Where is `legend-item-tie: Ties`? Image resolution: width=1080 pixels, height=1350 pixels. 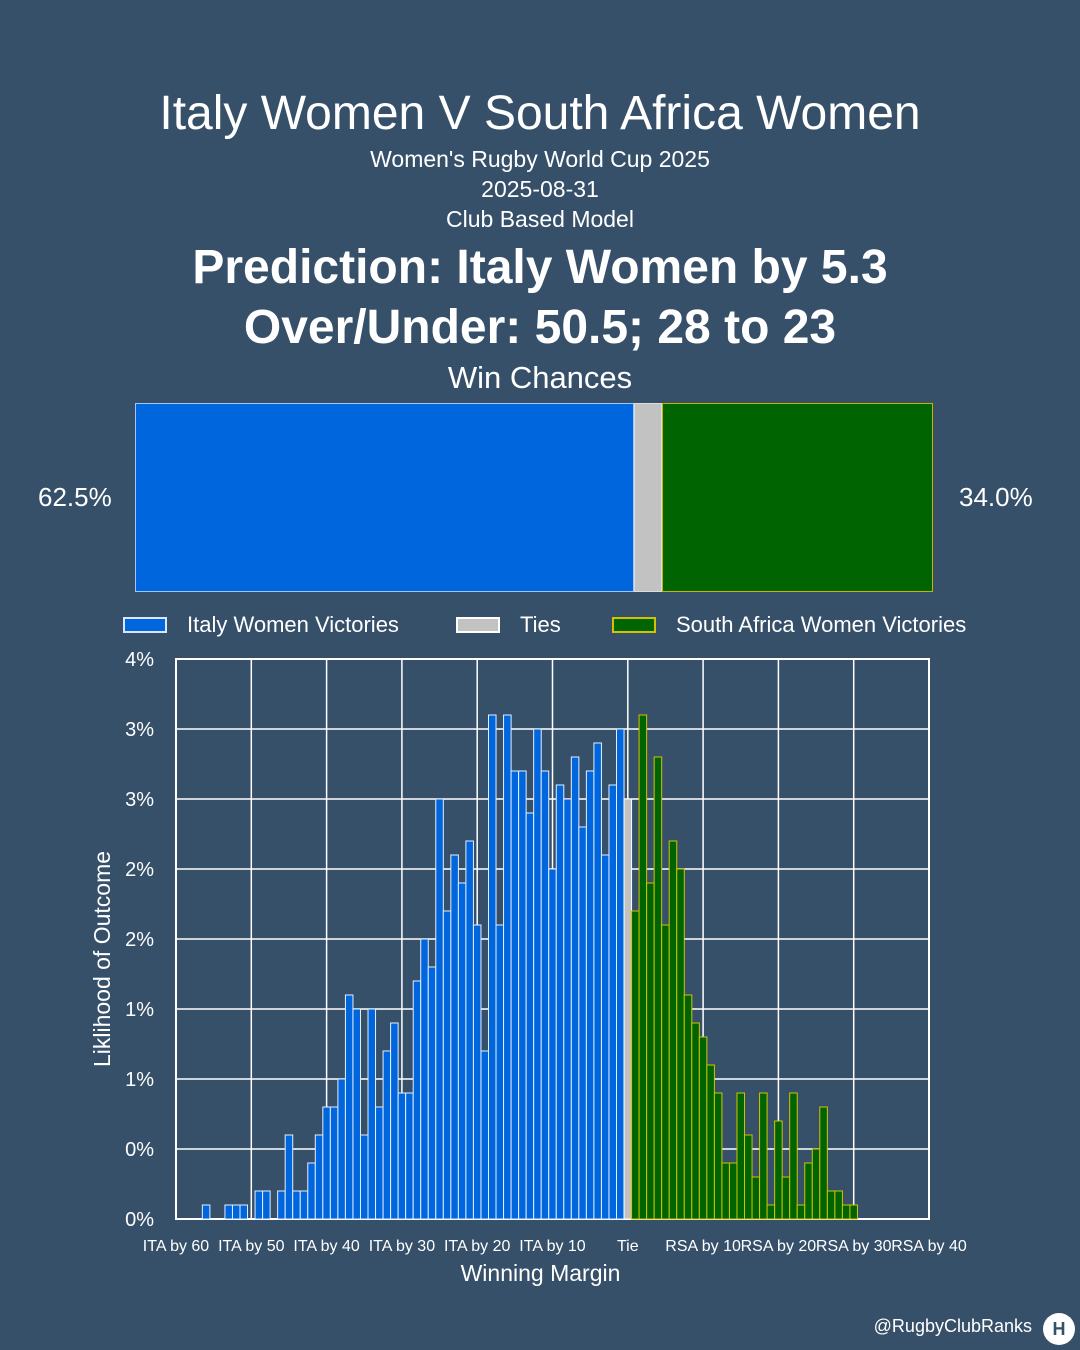
legend-item-tie: Ties is located at coordinates (508, 625).